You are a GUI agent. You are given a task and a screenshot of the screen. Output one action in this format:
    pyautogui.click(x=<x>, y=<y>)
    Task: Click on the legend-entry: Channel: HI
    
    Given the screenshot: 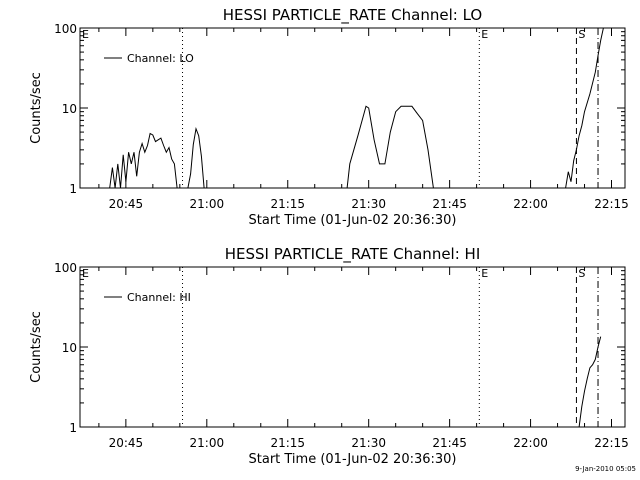 What is the action you would take?
    pyautogui.click(x=159, y=297)
    